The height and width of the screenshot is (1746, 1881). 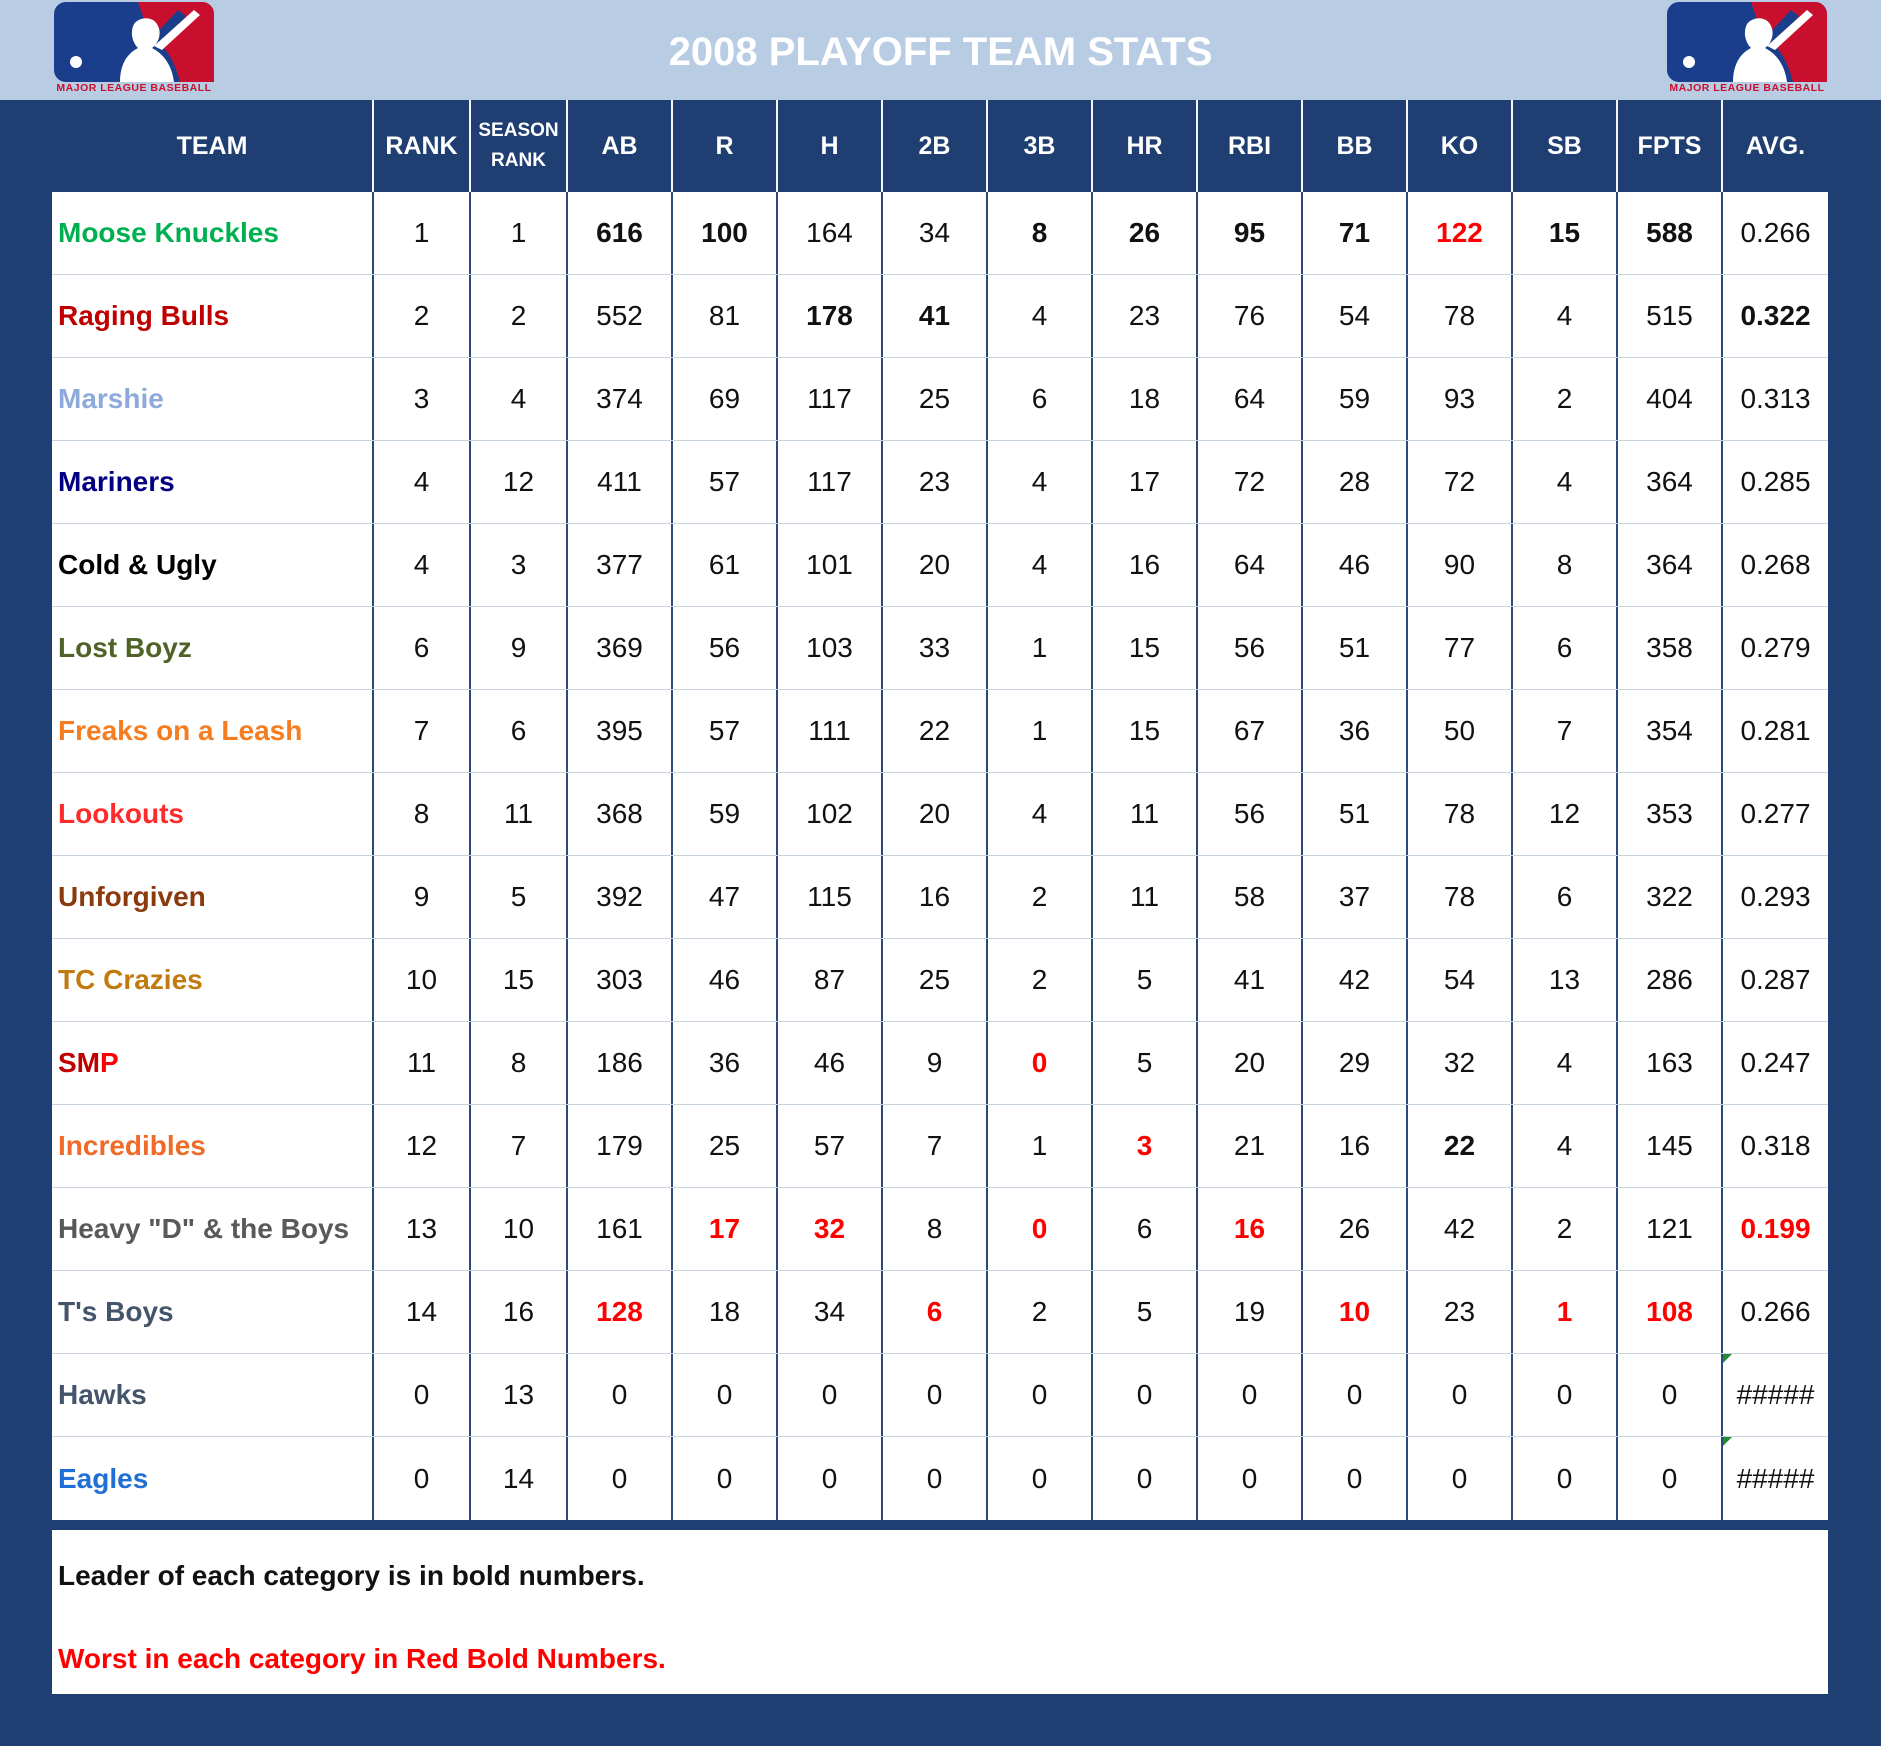 What do you see at coordinates (1355, 565) in the screenshot?
I see `stat-cell: 46` at bounding box center [1355, 565].